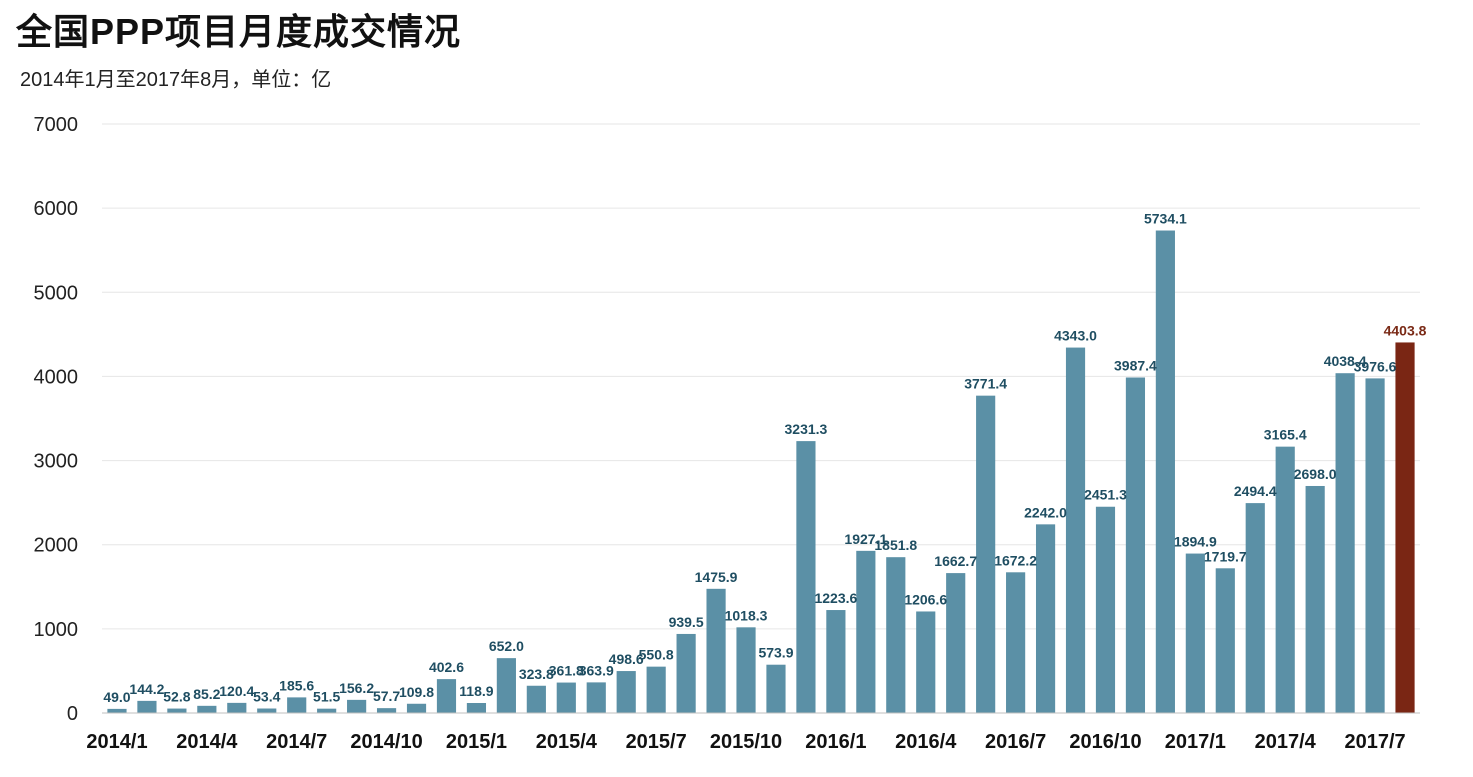 The height and width of the screenshot is (777, 1473). What do you see at coordinates (56, 293) in the screenshot?
I see `y-tick-label: 5000` at bounding box center [56, 293].